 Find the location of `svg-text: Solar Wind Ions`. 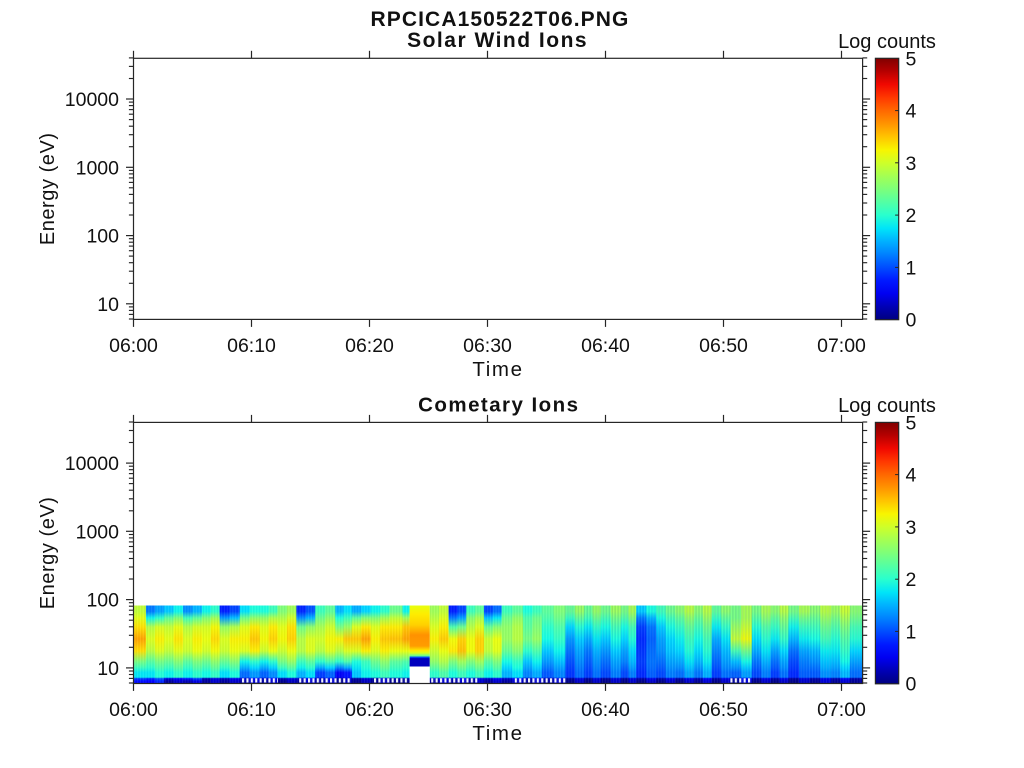

svg-text: Solar Wind Ions is located at coordinates (497, 40).